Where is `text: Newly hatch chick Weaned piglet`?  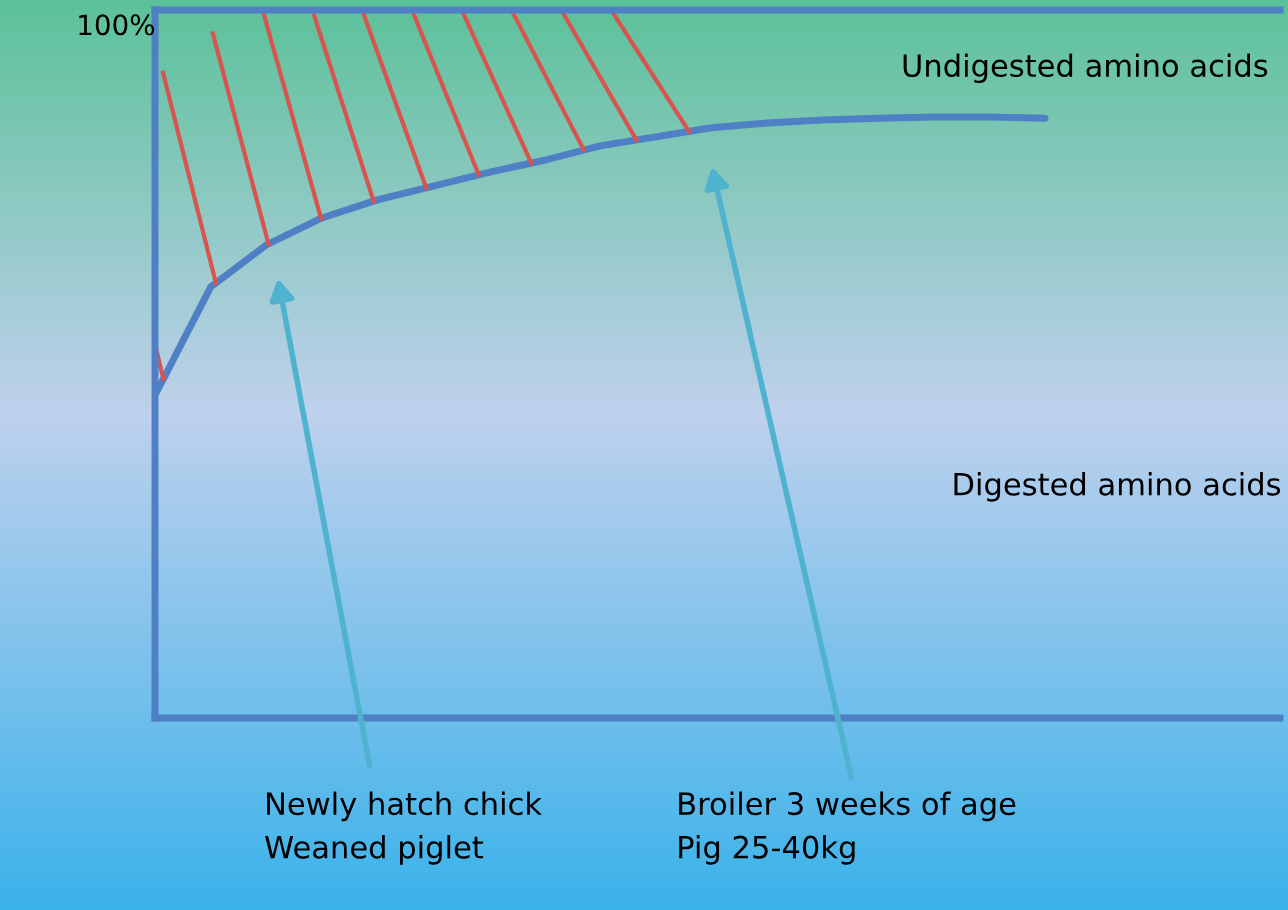 text: Newly hatch chick Weaned piglet is located at coordinates (403, 828).